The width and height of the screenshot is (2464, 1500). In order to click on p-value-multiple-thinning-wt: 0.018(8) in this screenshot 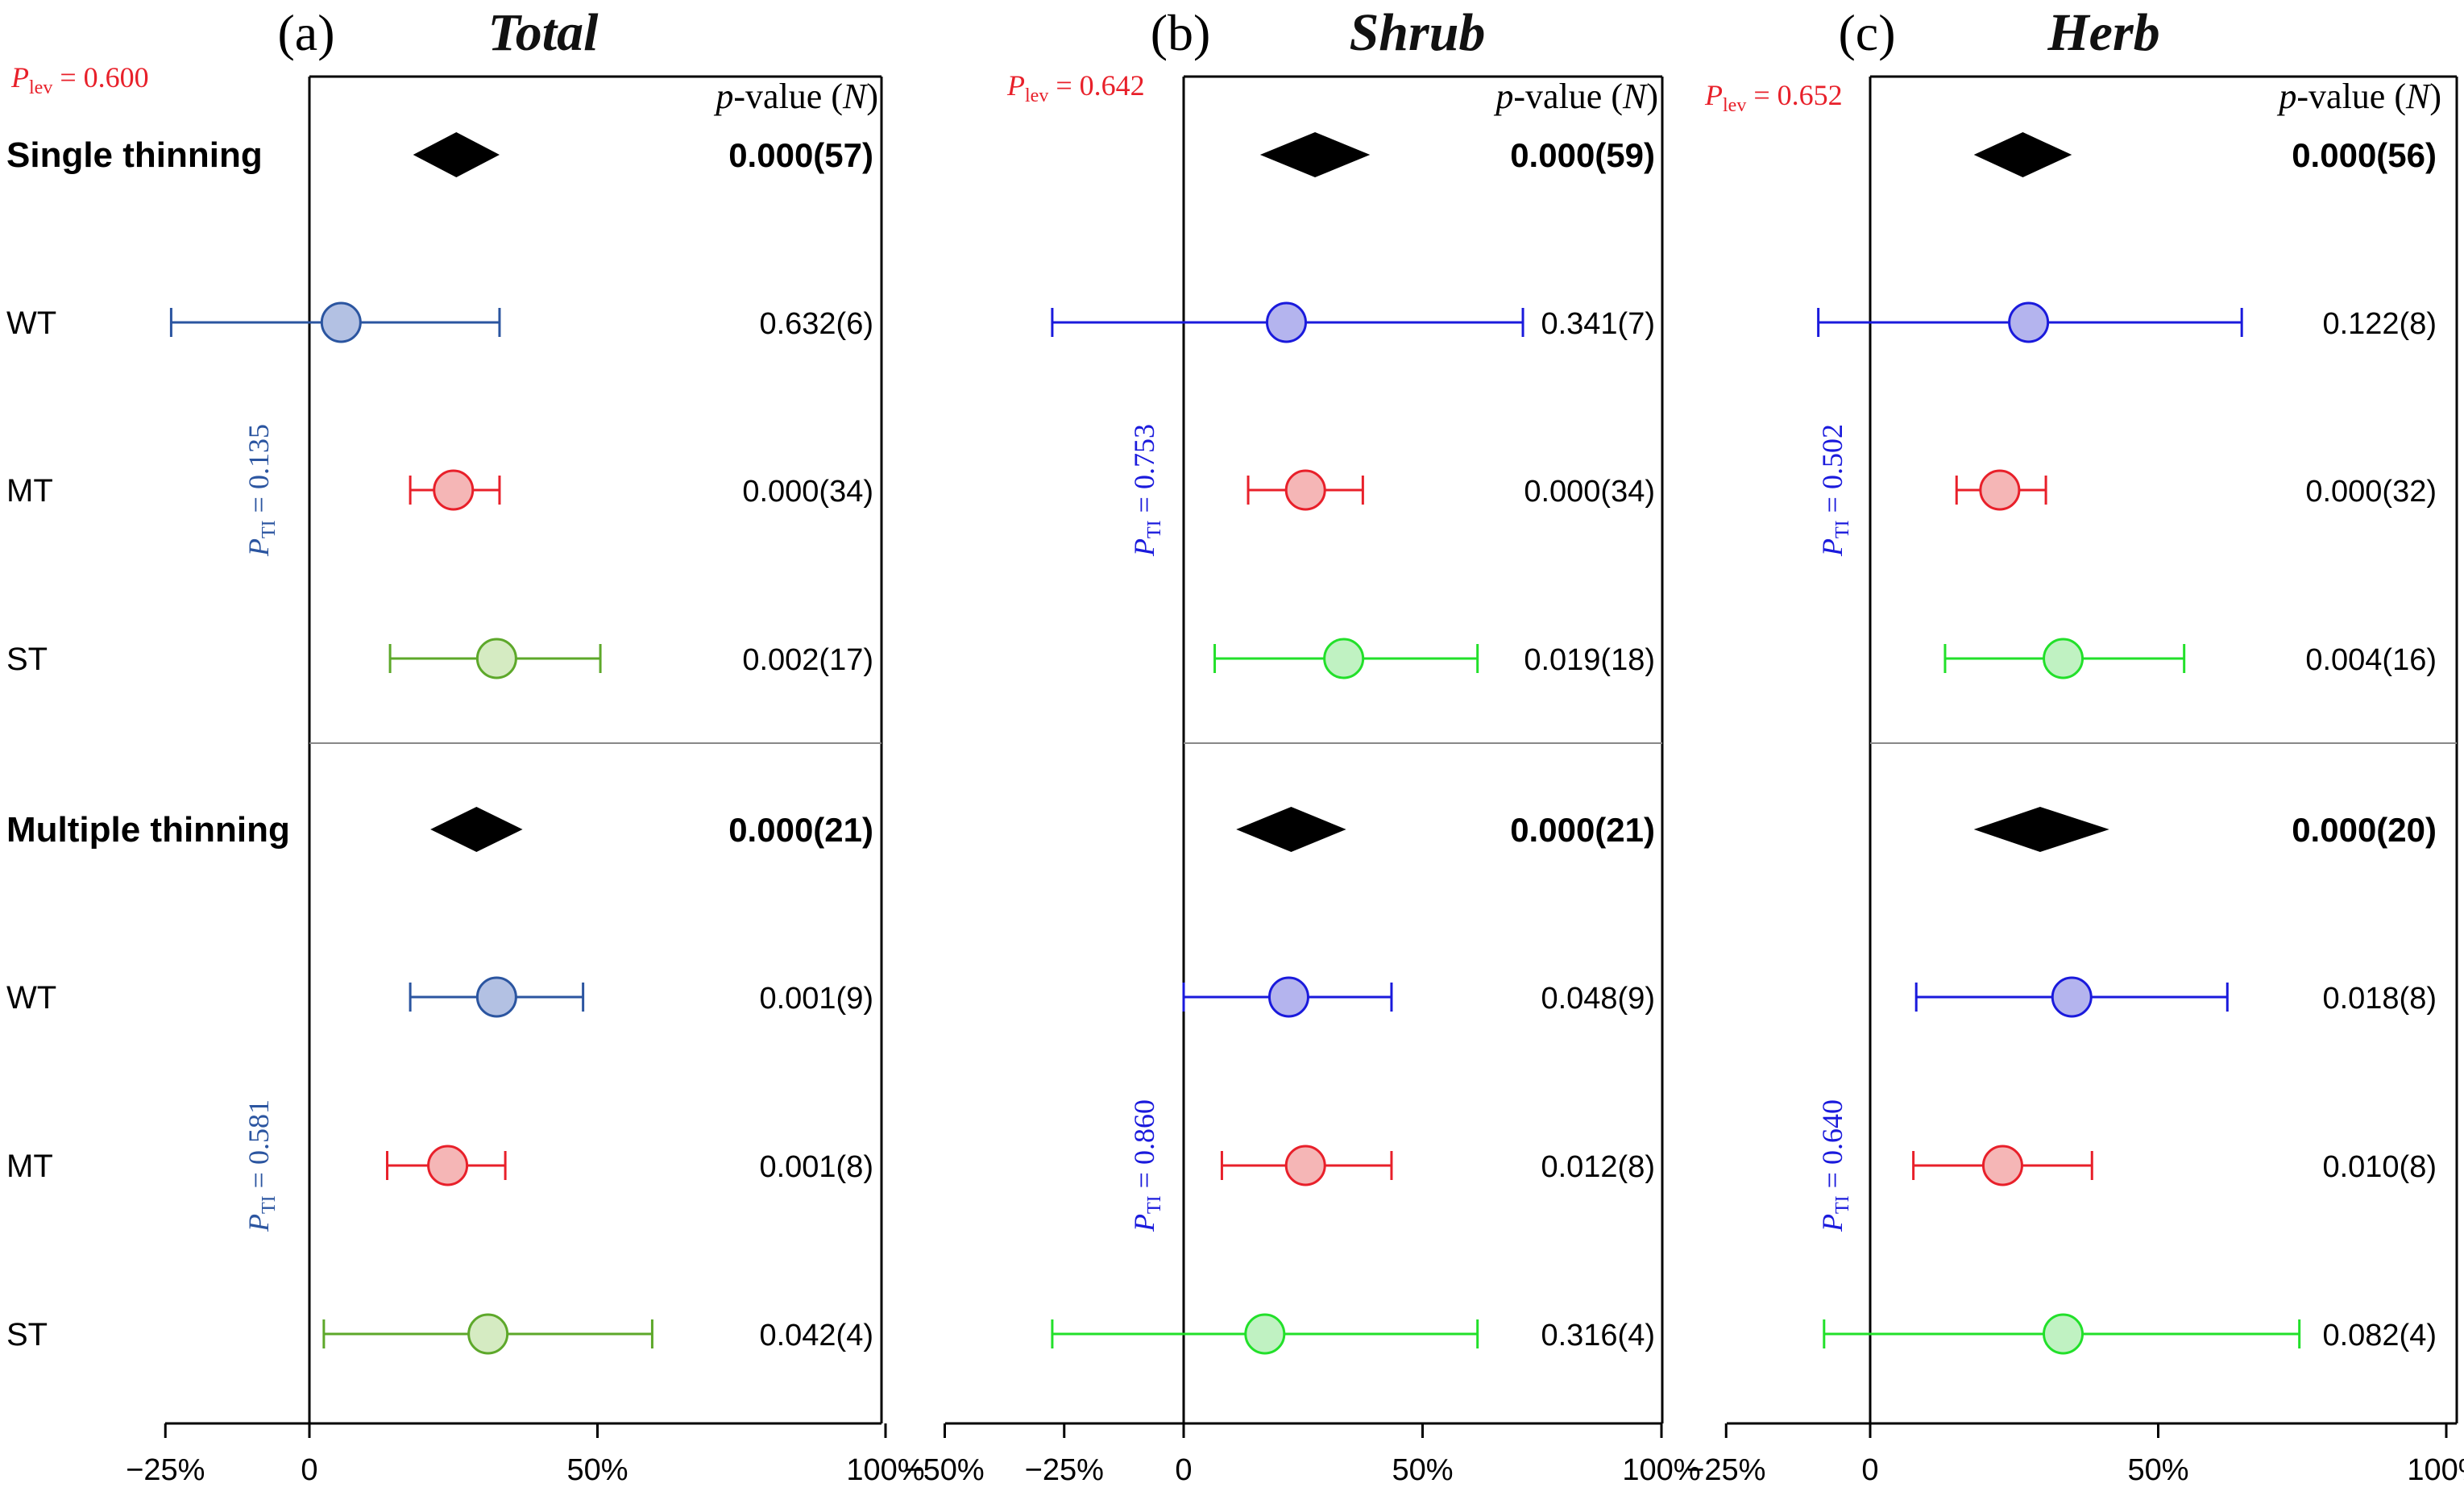, I will do `click(2379, 999)`.